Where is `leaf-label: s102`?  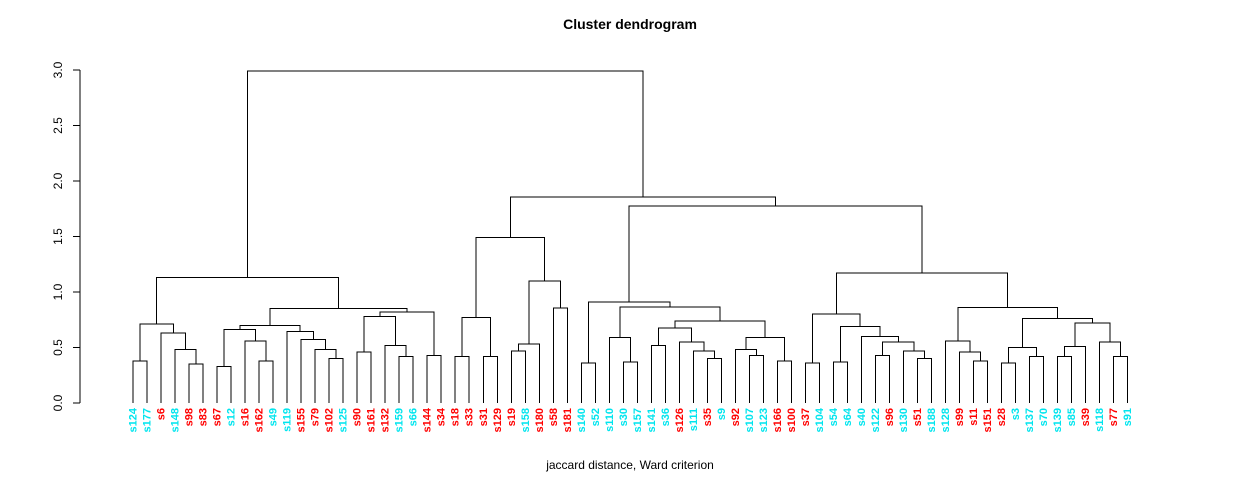
leaf-label: s102 is located at coordinates (330, 420).